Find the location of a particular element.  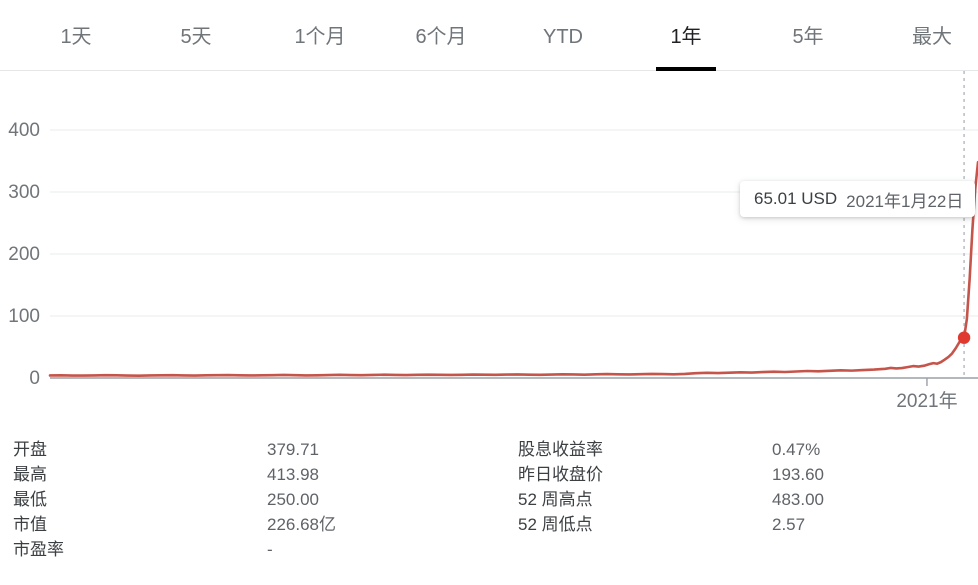

tab-label: YTD is located at coordinates (563, 37).